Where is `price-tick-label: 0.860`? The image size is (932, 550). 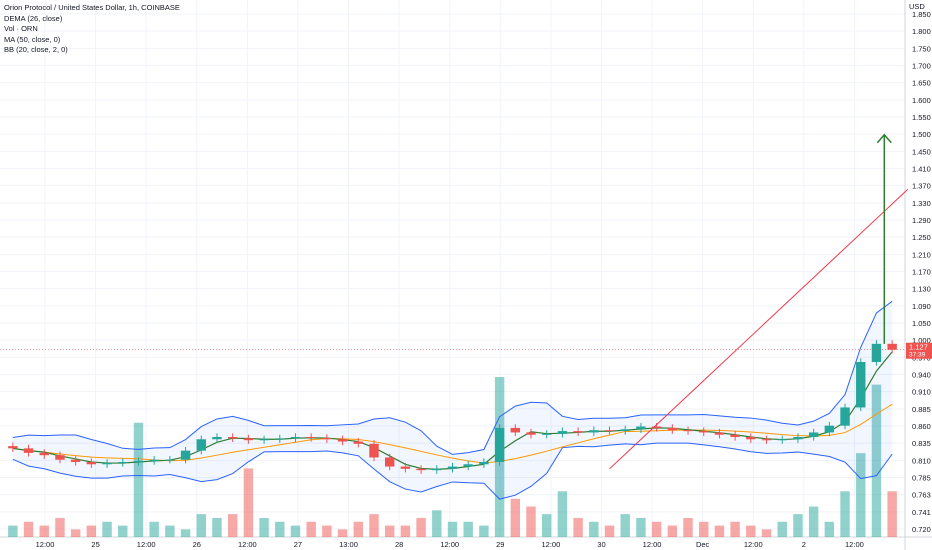
price-tick-label: 0.860 is located at coordinates (921, 426).